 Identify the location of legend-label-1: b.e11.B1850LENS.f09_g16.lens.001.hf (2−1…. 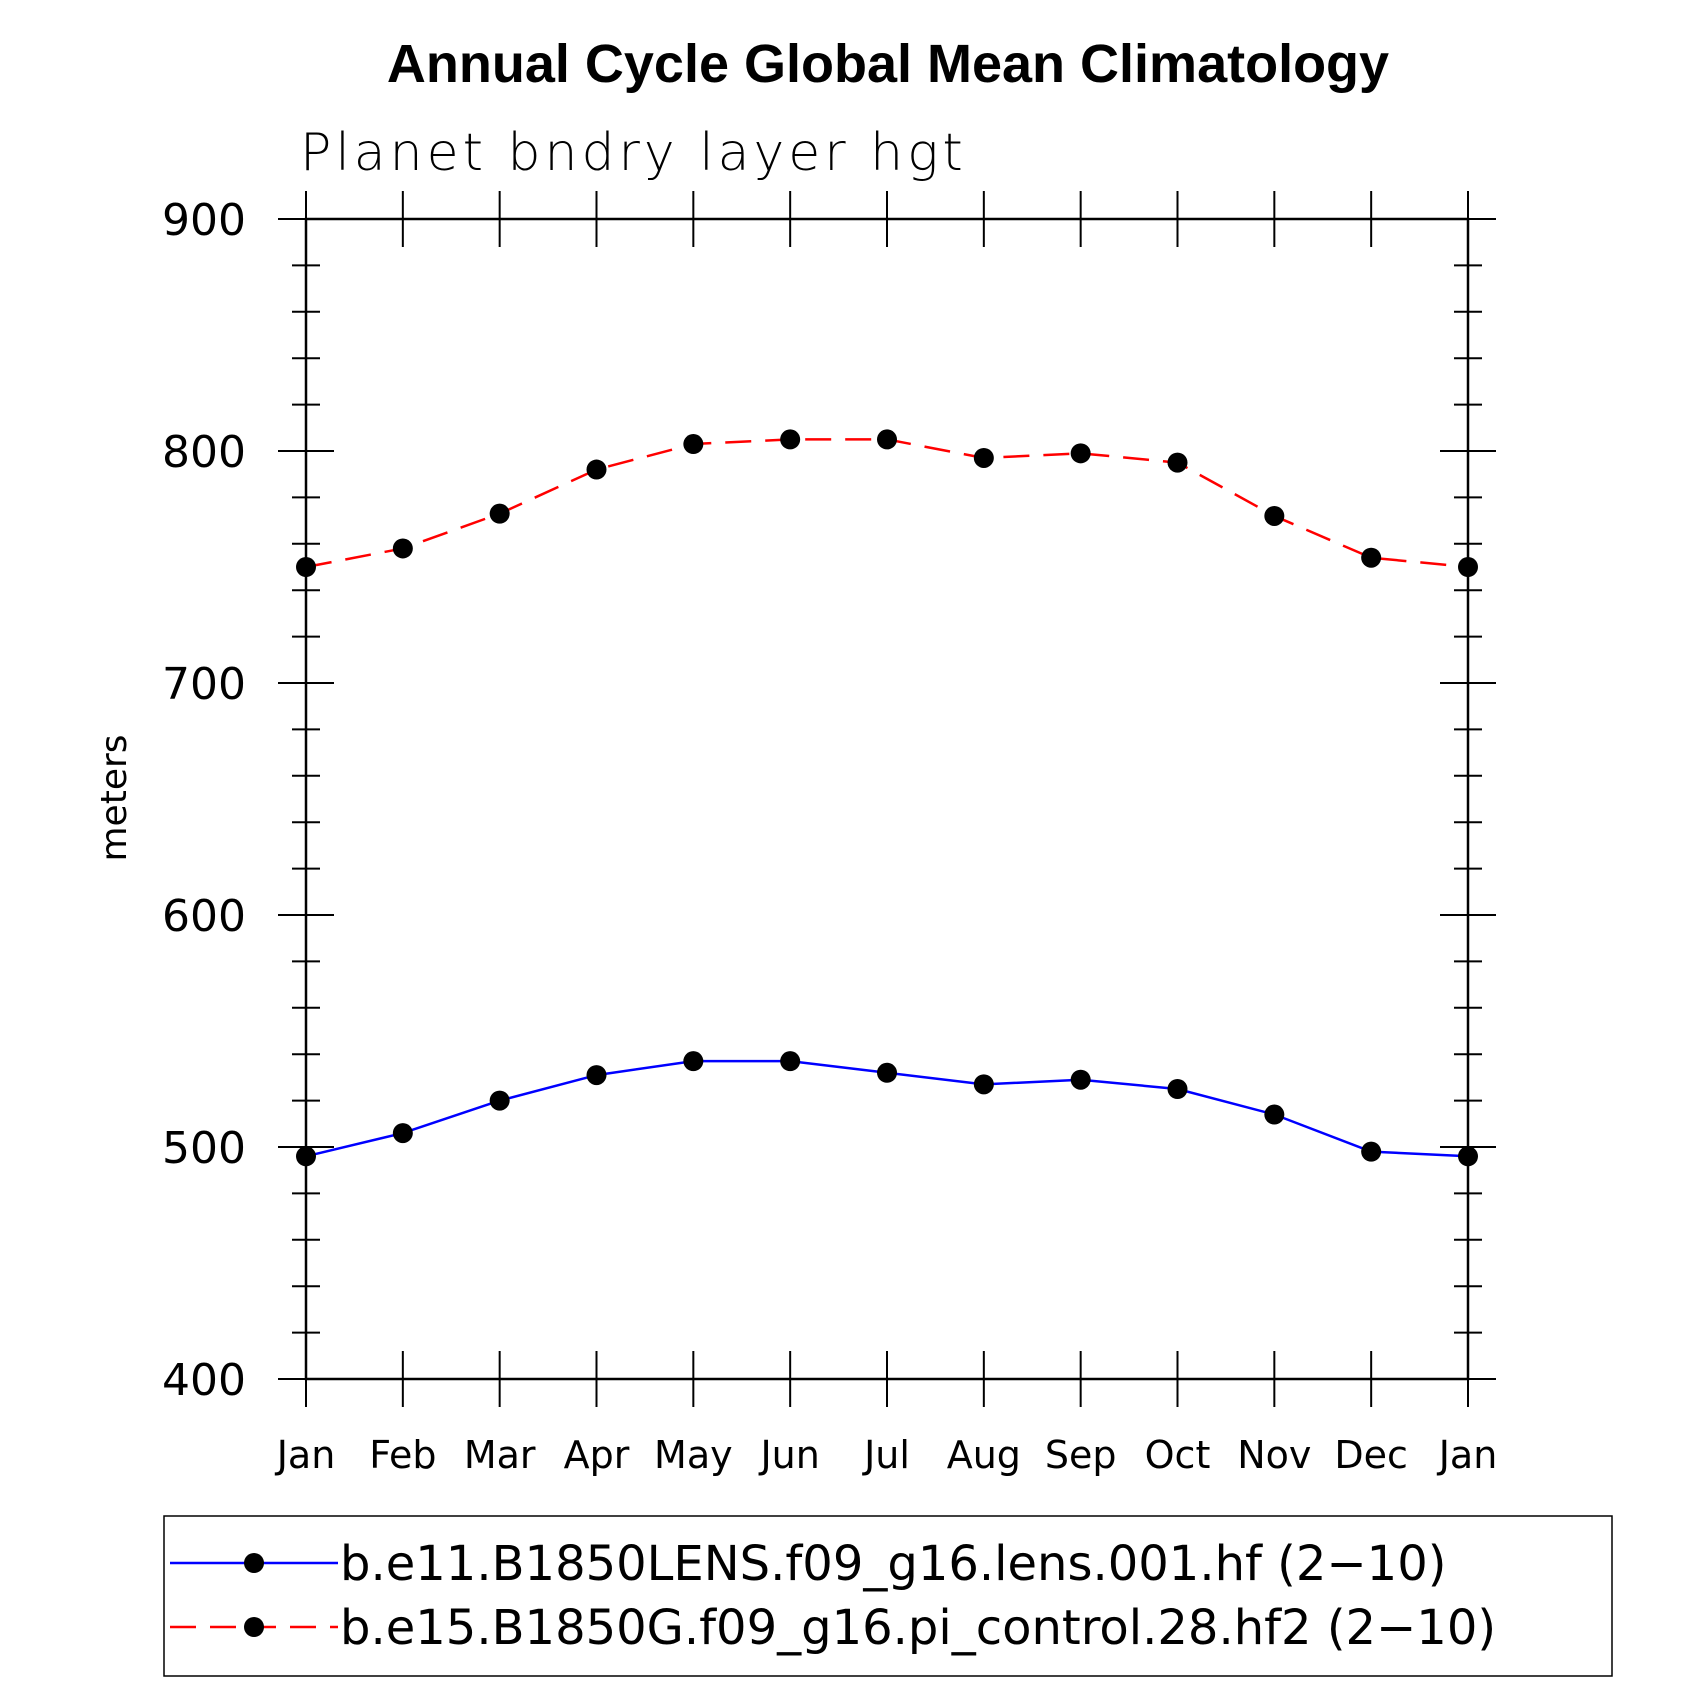
(893, 1564).